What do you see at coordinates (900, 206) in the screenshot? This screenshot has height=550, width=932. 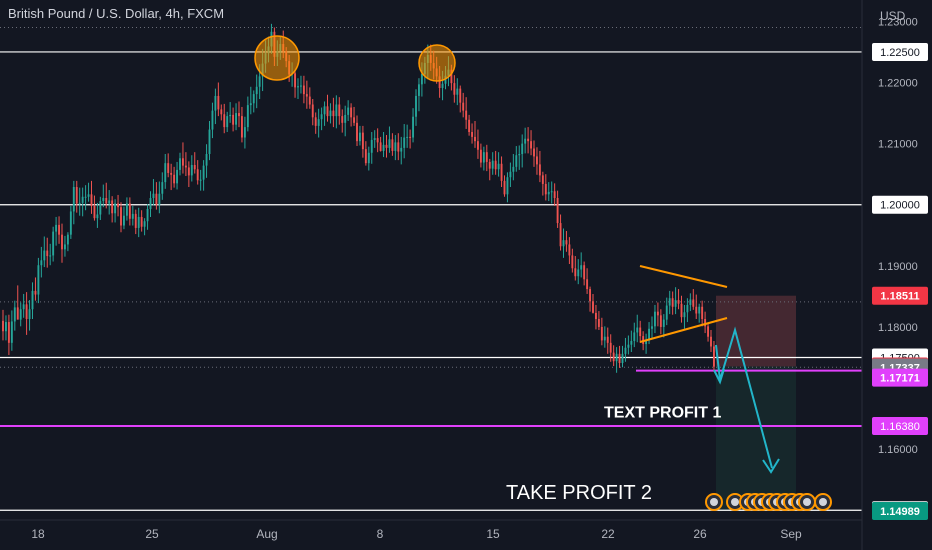 I see `level-badge-label: 1.20000` at bounding box center [900, 206].